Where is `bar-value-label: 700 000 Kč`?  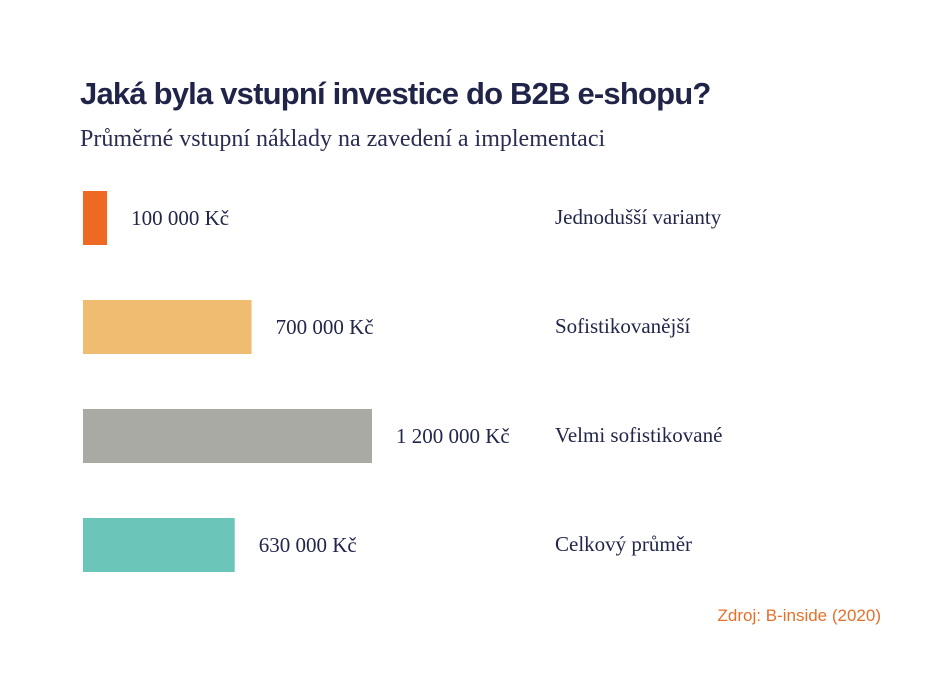 bar-value-label: 700 000 Kč is located at coordinates (325, 327).